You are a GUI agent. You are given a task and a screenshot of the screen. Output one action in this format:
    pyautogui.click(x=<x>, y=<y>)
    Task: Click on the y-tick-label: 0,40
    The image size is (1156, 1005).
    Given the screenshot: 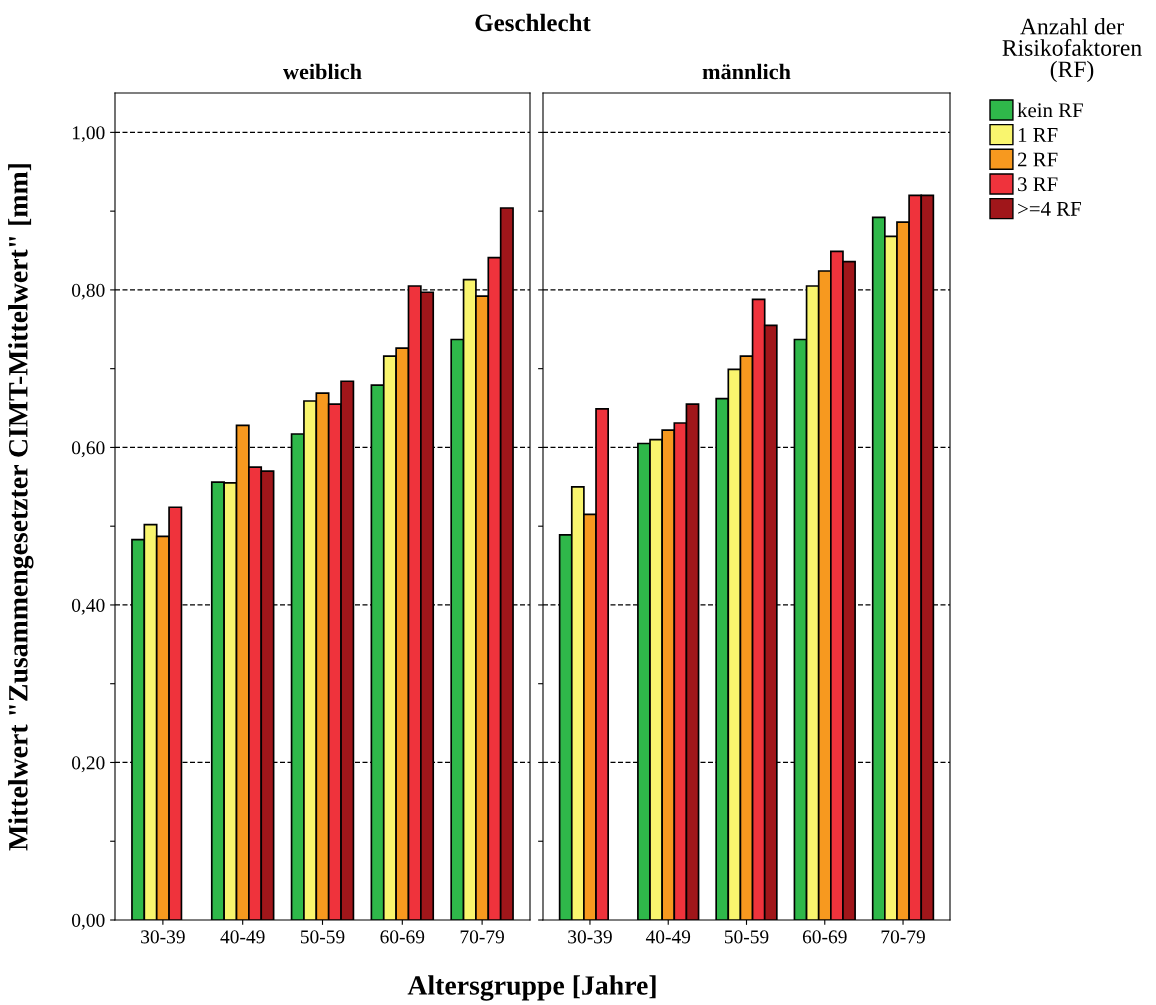 What is the action you would take?
    pyautogui.click(x=88, y=606)
    